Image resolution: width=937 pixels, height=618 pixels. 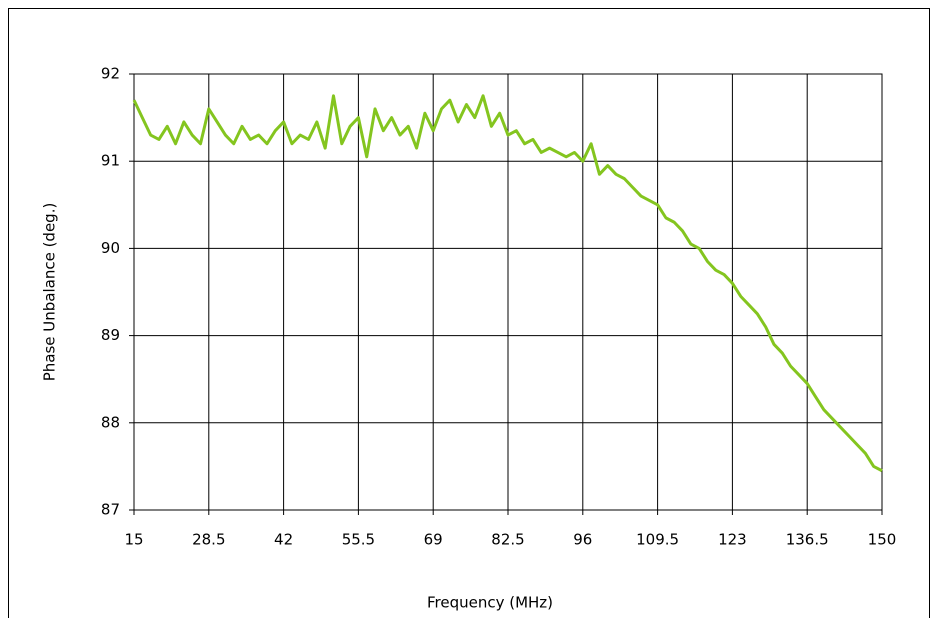 I want to click on y-tick-label: 89, so click(x=110, y=335).